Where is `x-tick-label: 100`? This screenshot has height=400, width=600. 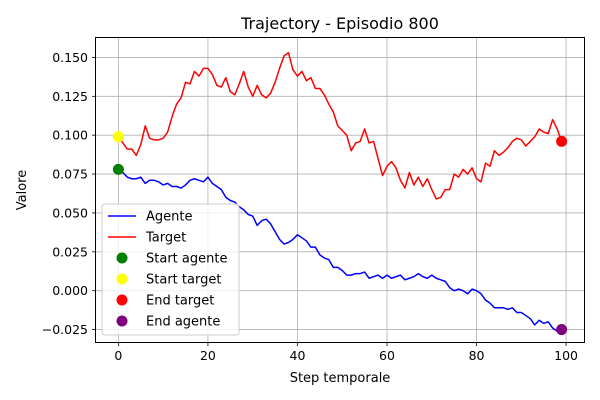 x-tick-label: 100 is located at coordinates (566, 355).